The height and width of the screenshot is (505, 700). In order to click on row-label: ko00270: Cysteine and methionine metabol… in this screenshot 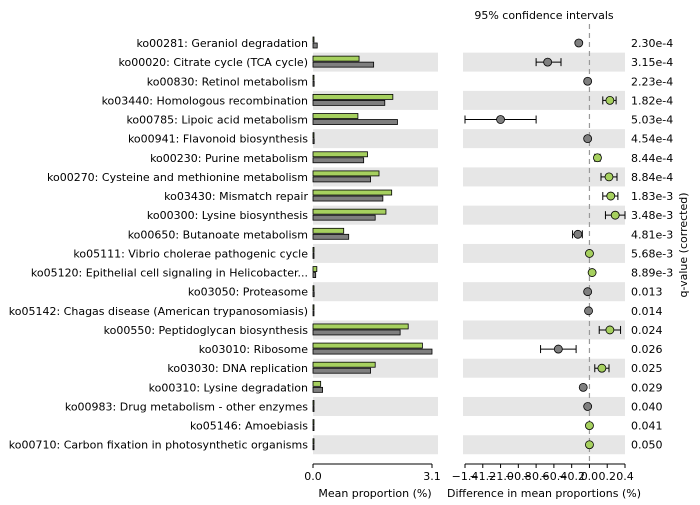, I will do `click(177, 177)`.